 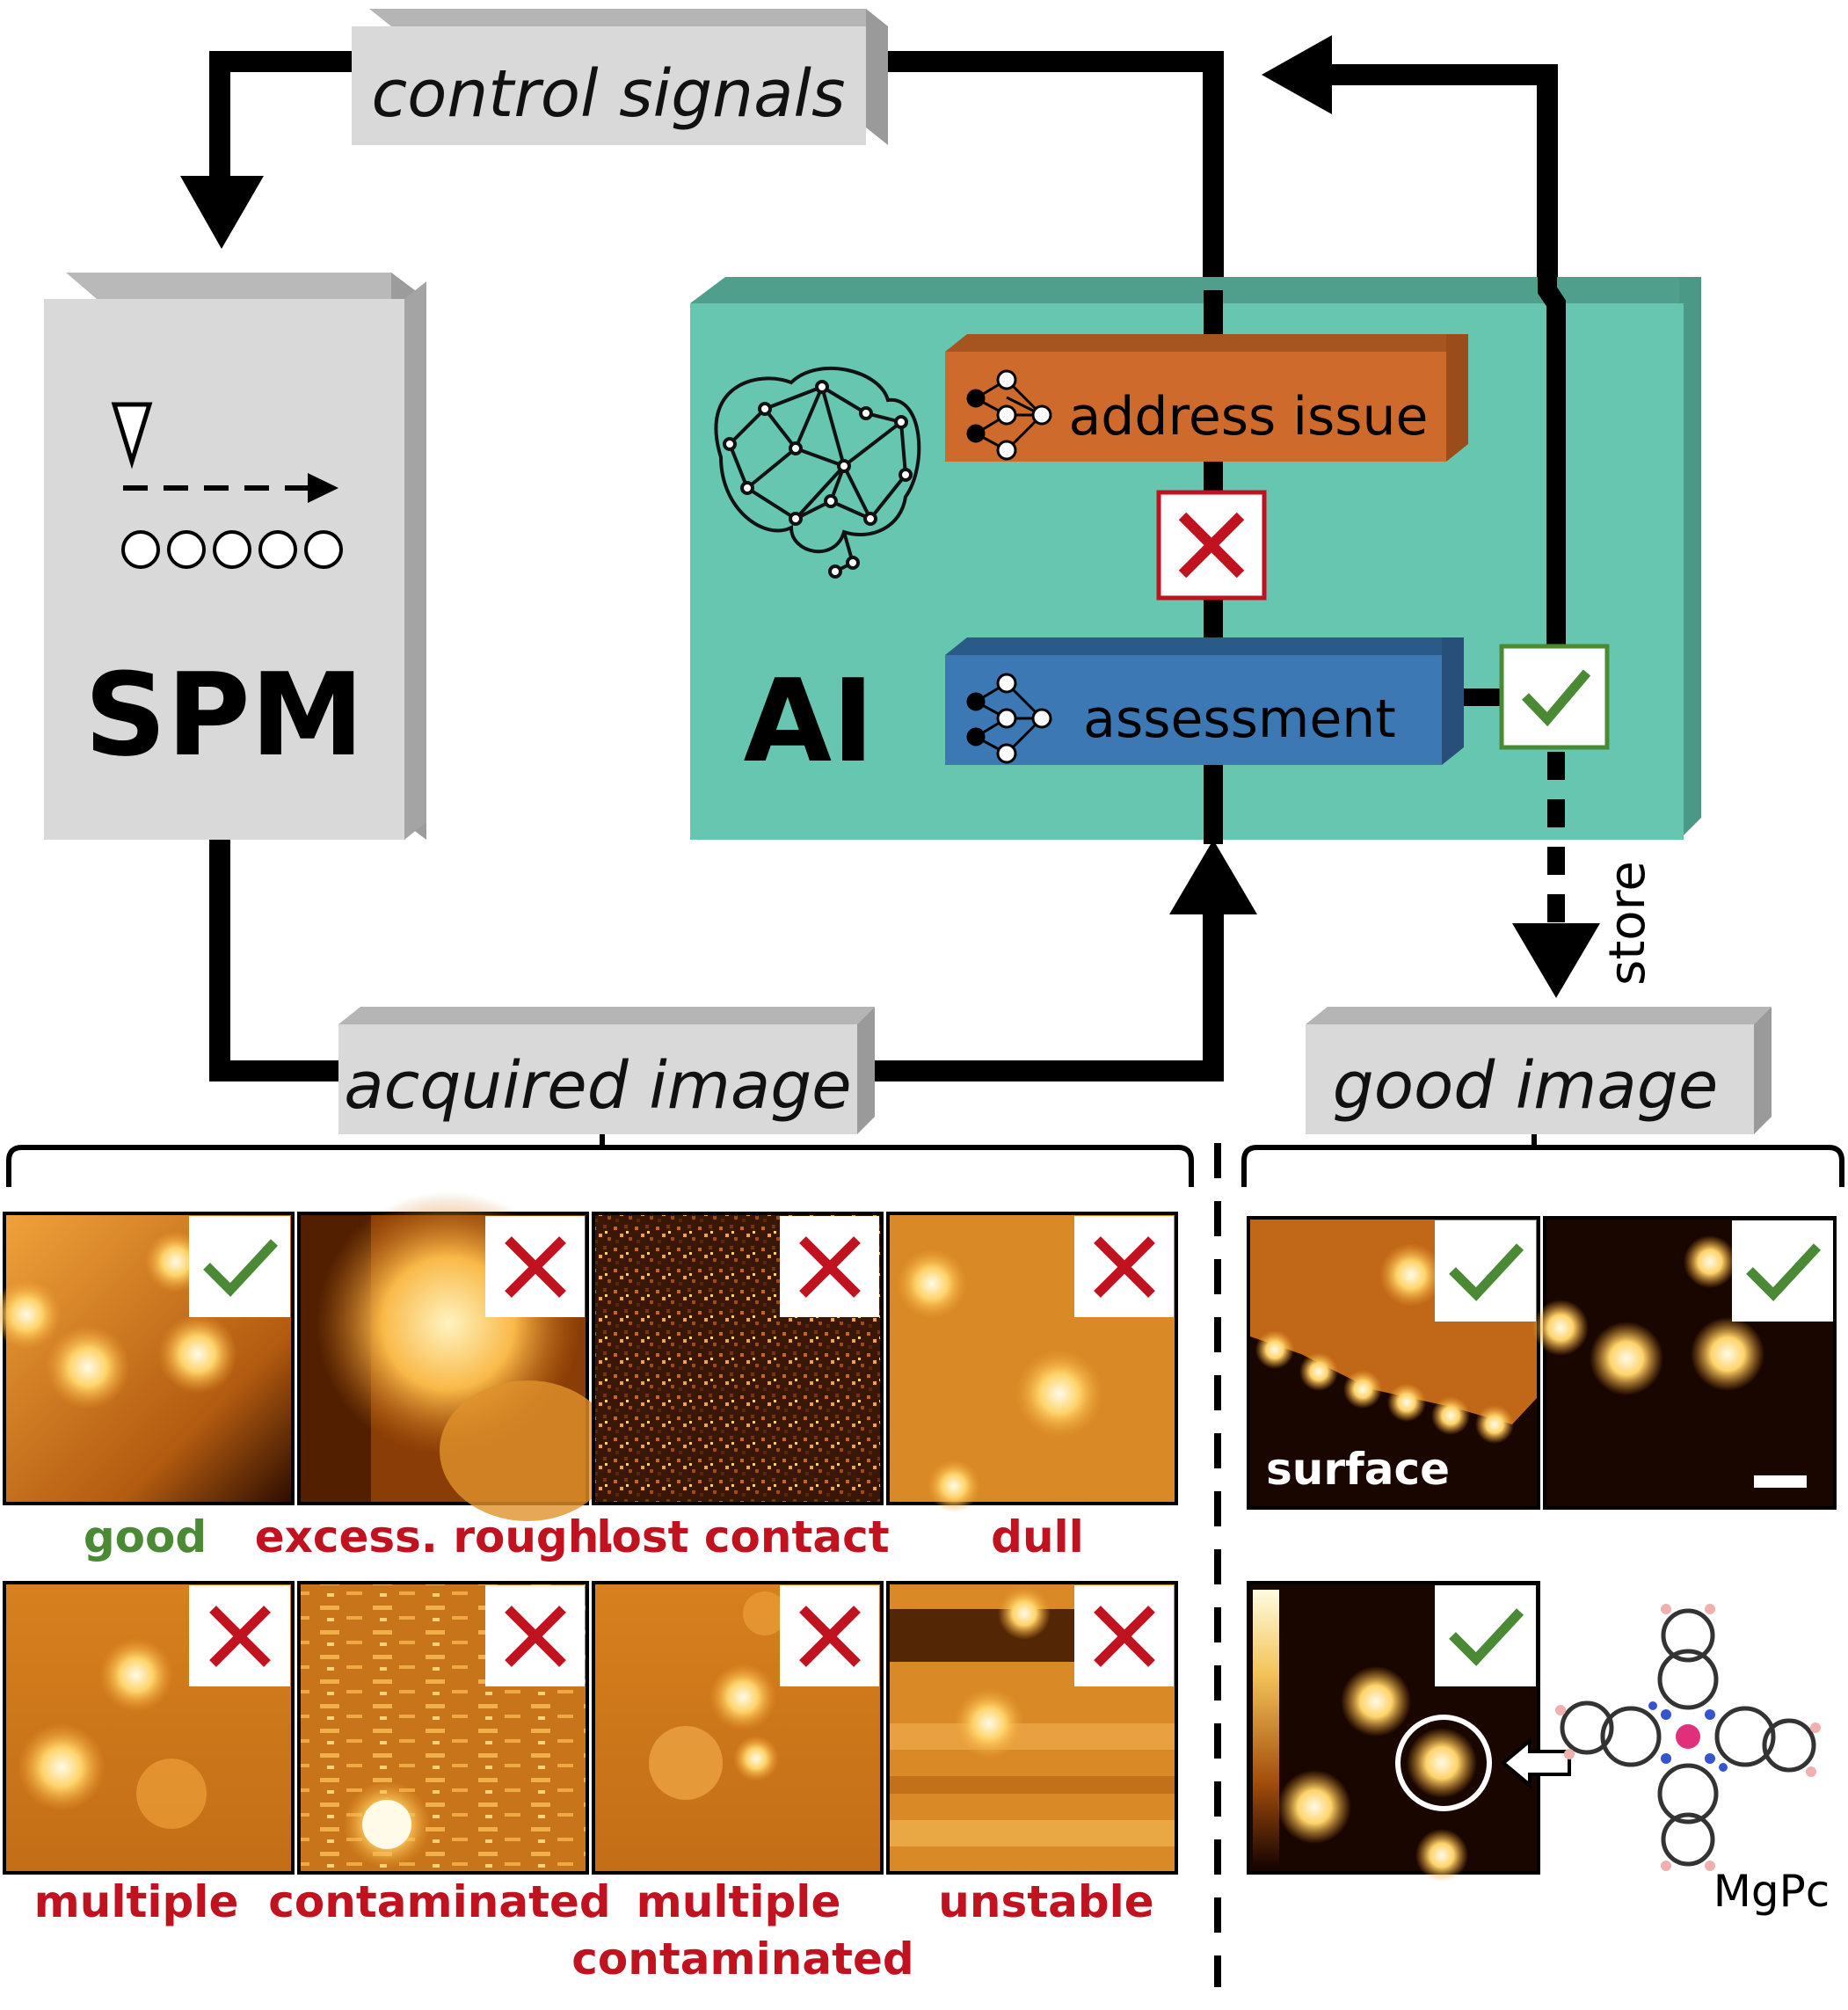 I want to click on color-scale-bar, so click(x=1266, y=1729).